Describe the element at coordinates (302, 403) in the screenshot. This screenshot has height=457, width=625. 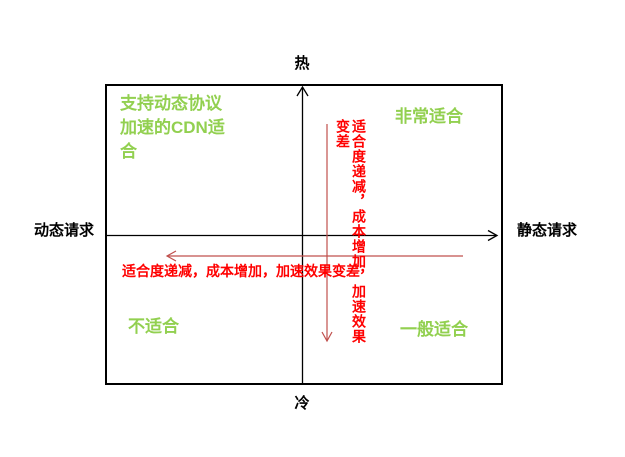
I see `axis-label-cold: 冷` at that location.